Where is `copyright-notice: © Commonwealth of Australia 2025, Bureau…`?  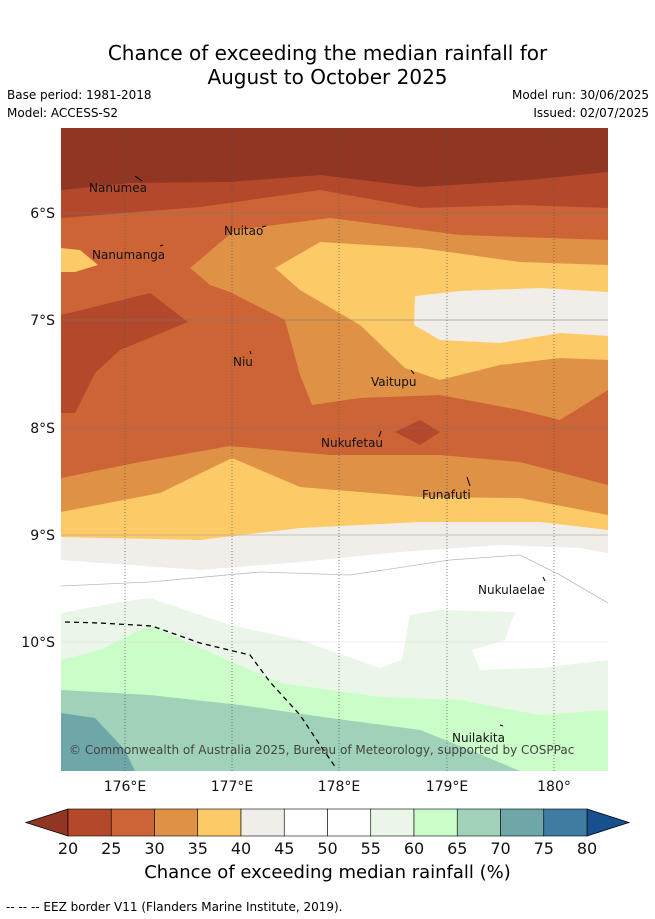 copyright-notice: © Commonwealth of Australia 2025, Bureau… is located at coordinates (321, 750).